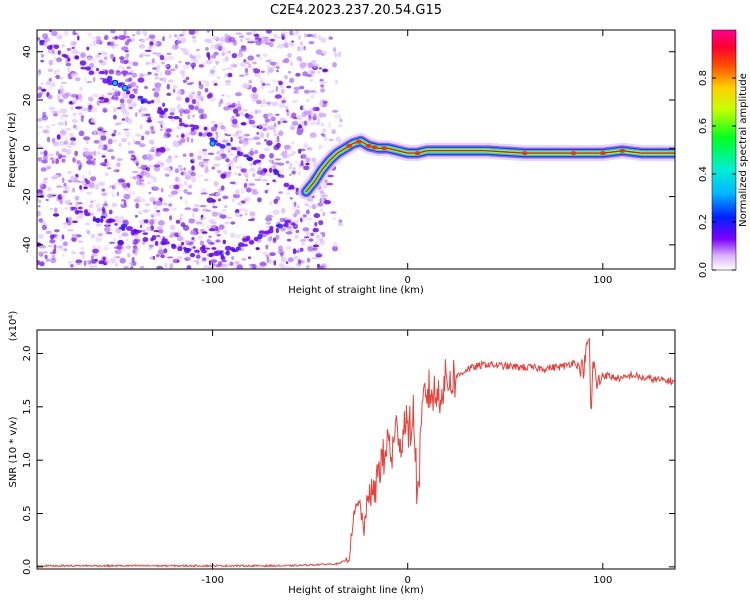 The width and height of the screenshot is (750, 600). Describe the element at coordinates (356, 590) in the screenshot. I see `snr-xlabel: Height of straight line (km)` at that location.